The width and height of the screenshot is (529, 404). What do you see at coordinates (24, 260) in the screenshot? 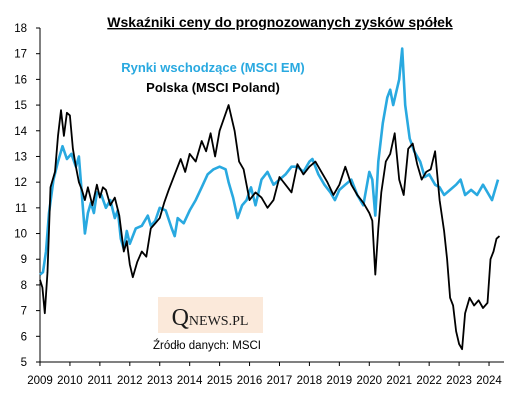
I see `y-tick-label-9: 9` at bounding box center [24, 260].